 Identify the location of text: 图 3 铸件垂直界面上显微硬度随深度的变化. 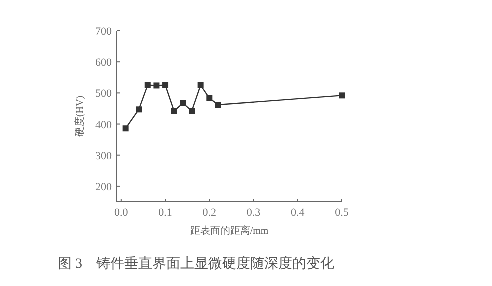
(196, 264).